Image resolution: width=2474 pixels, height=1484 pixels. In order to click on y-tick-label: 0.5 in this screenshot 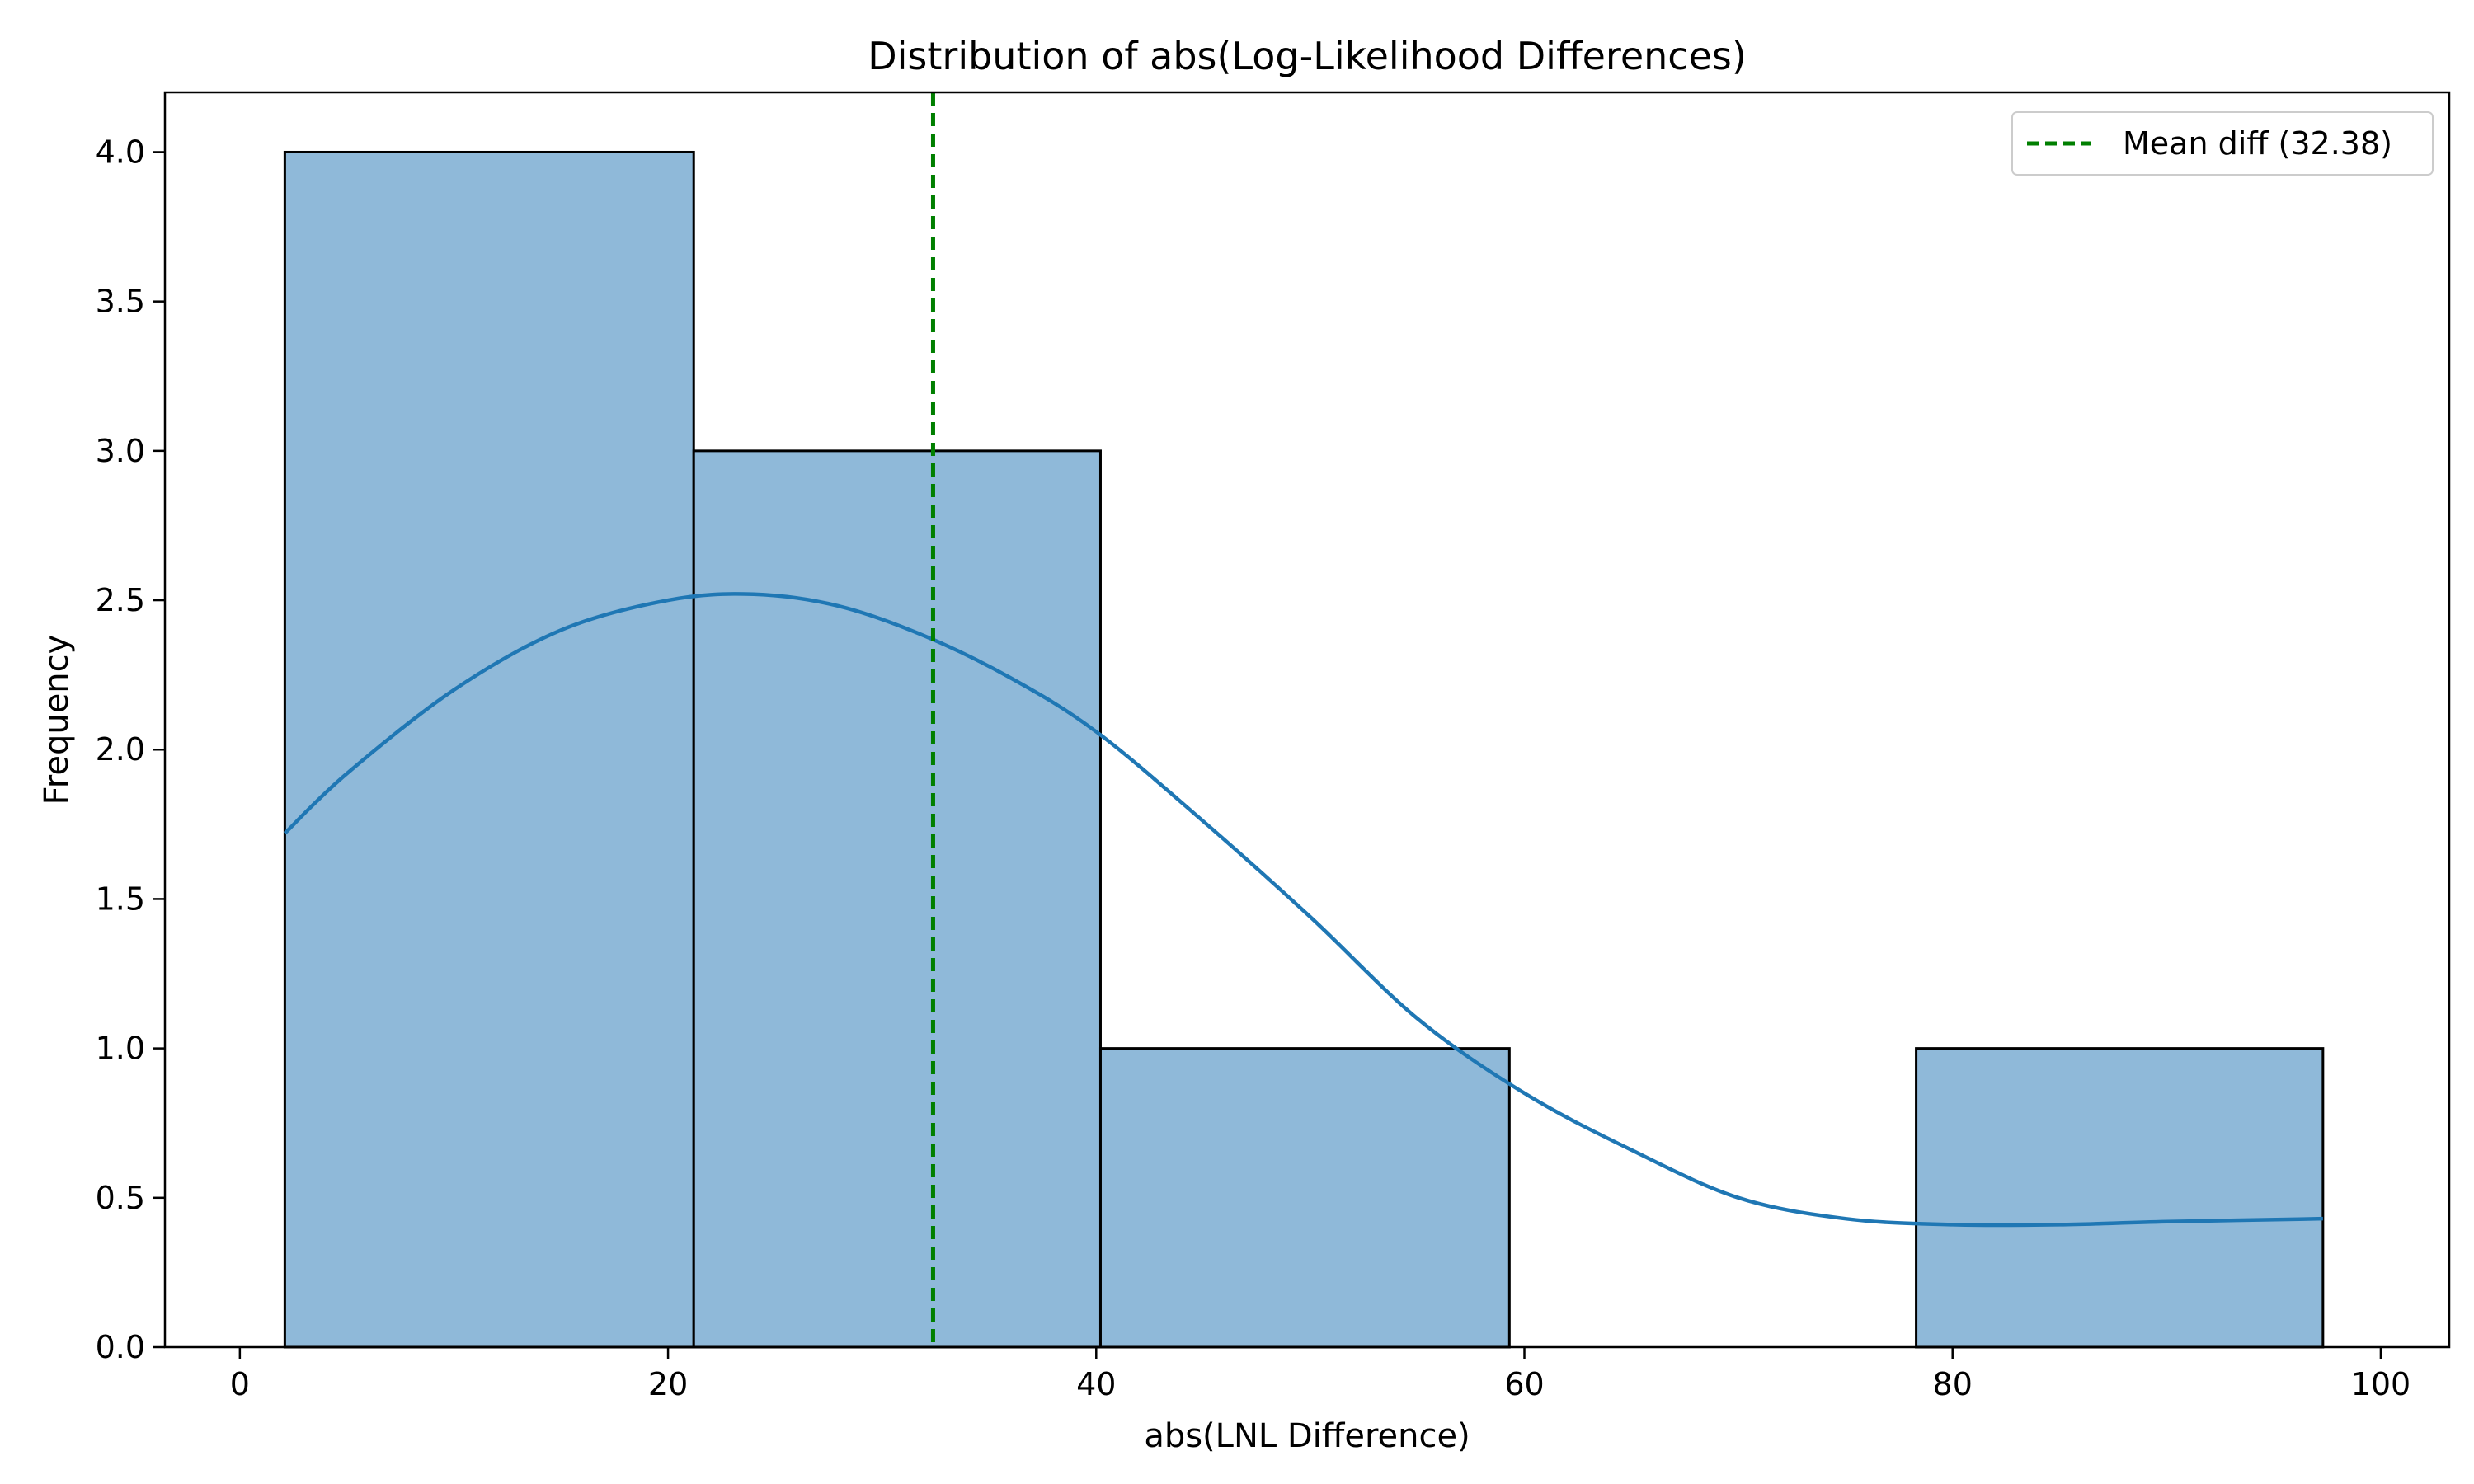, I will do `click(120, 1198)`.